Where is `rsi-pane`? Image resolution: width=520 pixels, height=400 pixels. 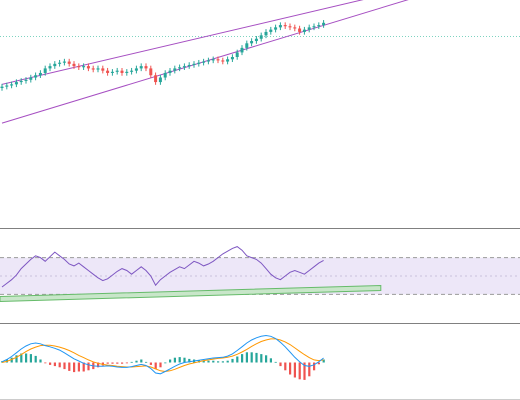 rsi-pane is located at coordinates (260, 274).